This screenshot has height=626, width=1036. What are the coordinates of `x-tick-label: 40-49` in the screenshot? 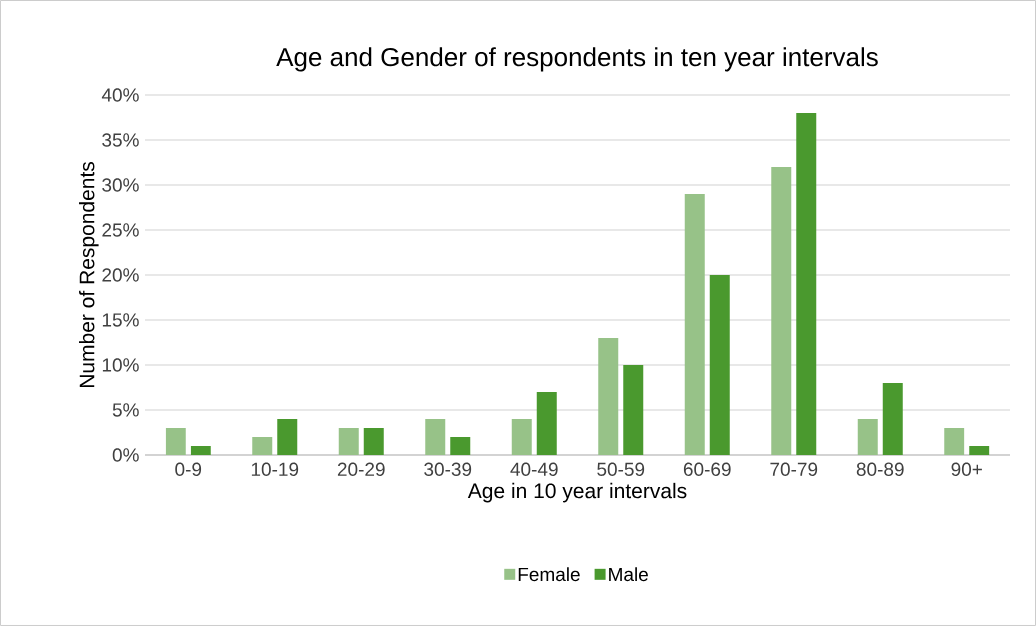 It's located at (534, 469).